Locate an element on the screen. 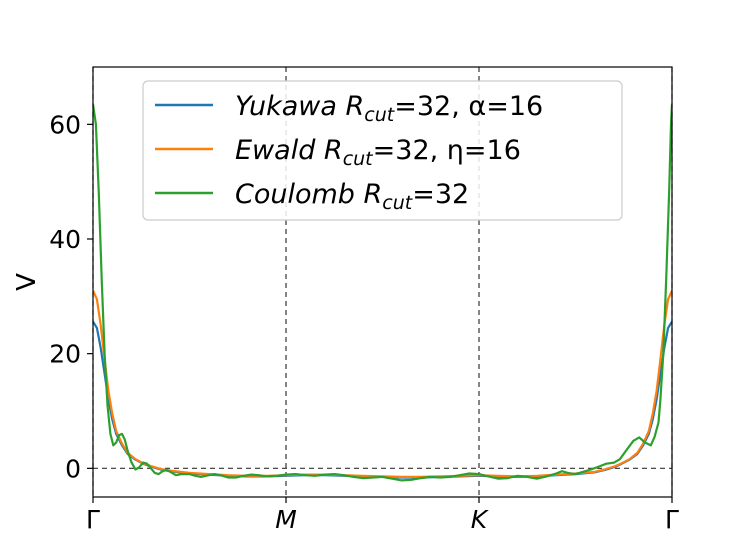 Image resolution: width=747 pixels, height=560 pixels. x-tick-label: M is located at coordinates (286, 519).